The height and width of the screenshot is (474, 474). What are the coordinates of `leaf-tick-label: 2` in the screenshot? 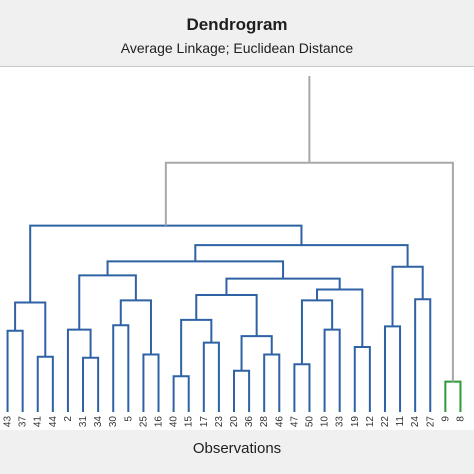 It's located at (68, 419).